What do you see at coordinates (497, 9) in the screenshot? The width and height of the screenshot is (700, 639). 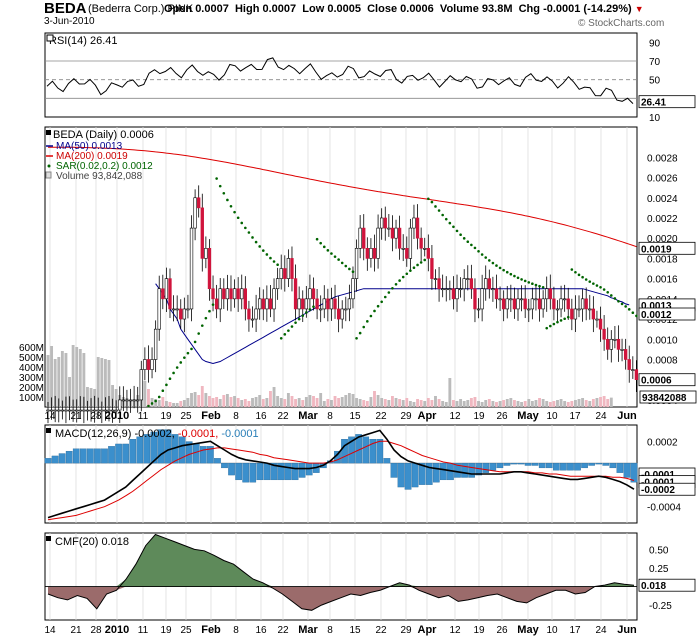 I see `volume-value: 93.8M` at bounding box center [497, 9].